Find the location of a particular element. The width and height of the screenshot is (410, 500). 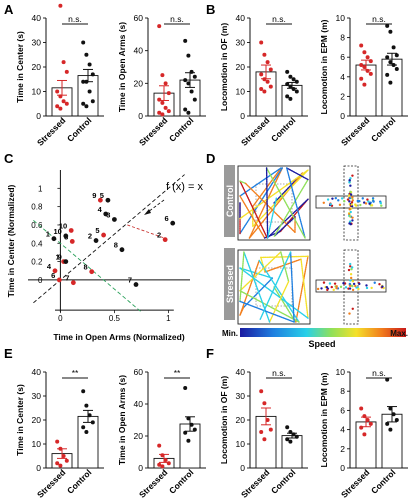

point-label: 5 is located at coordinates (97, 230).